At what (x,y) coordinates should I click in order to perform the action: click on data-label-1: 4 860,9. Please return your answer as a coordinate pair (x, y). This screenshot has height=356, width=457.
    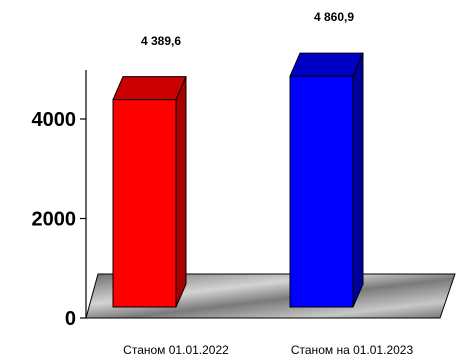
    Looking at the image, I should click on (334, 17).